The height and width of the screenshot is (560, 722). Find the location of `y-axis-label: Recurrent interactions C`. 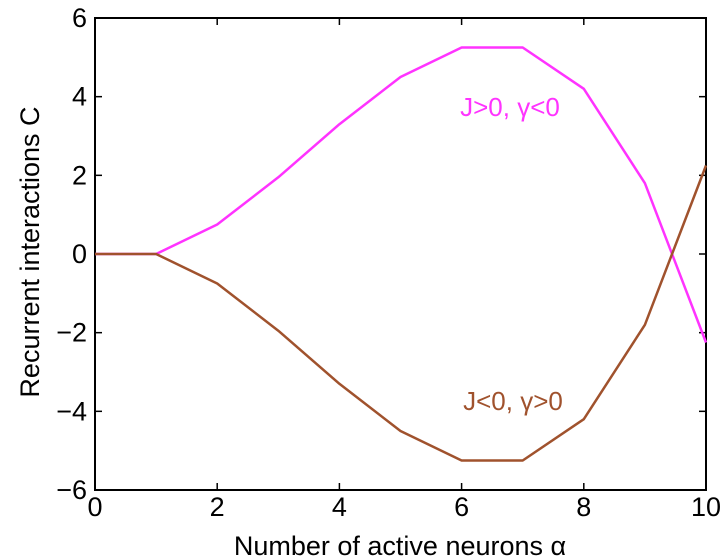

y-axis-label: Recurrent interactions C is located at coordinates (30, 251).